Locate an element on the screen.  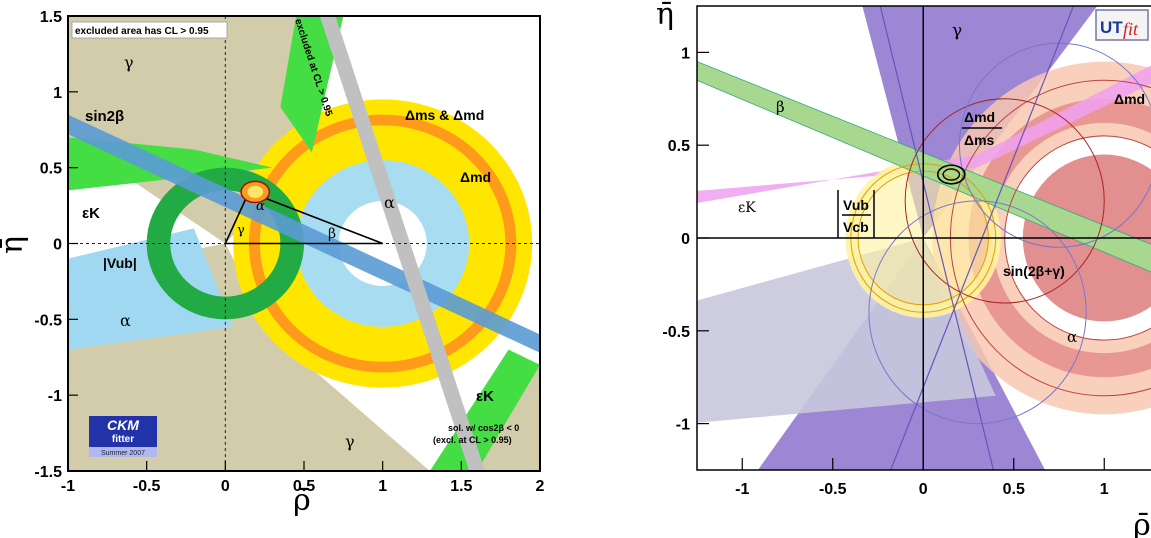
apex-core is located at coordinates (255, 191).